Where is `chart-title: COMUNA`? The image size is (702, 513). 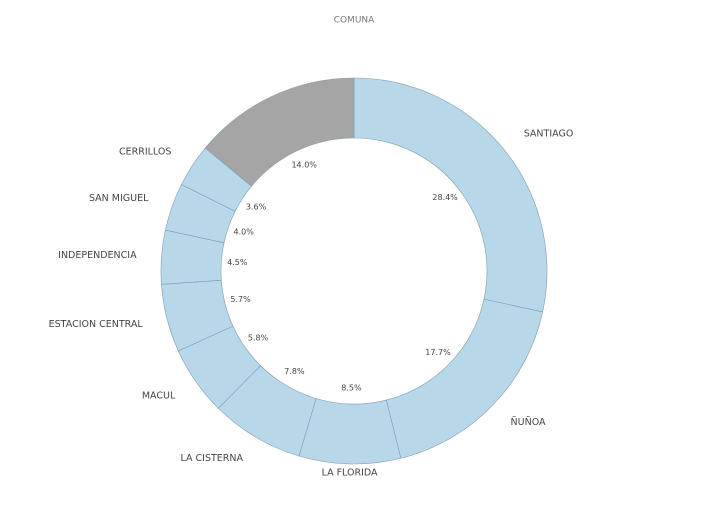
chart-title: COMUNA is located at coordinates (354, 21).